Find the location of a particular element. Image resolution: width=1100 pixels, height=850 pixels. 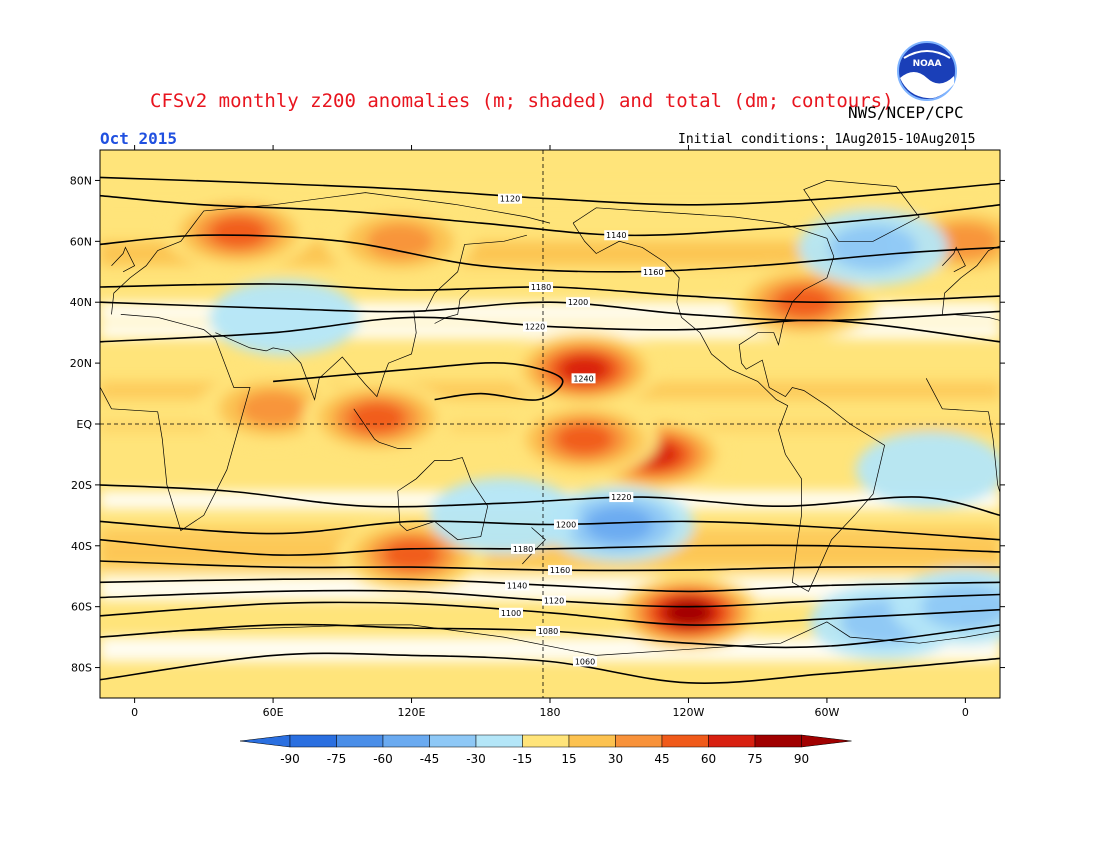

agency-label: NWS/NCEP/CPC is located at coordinates (906, 112).